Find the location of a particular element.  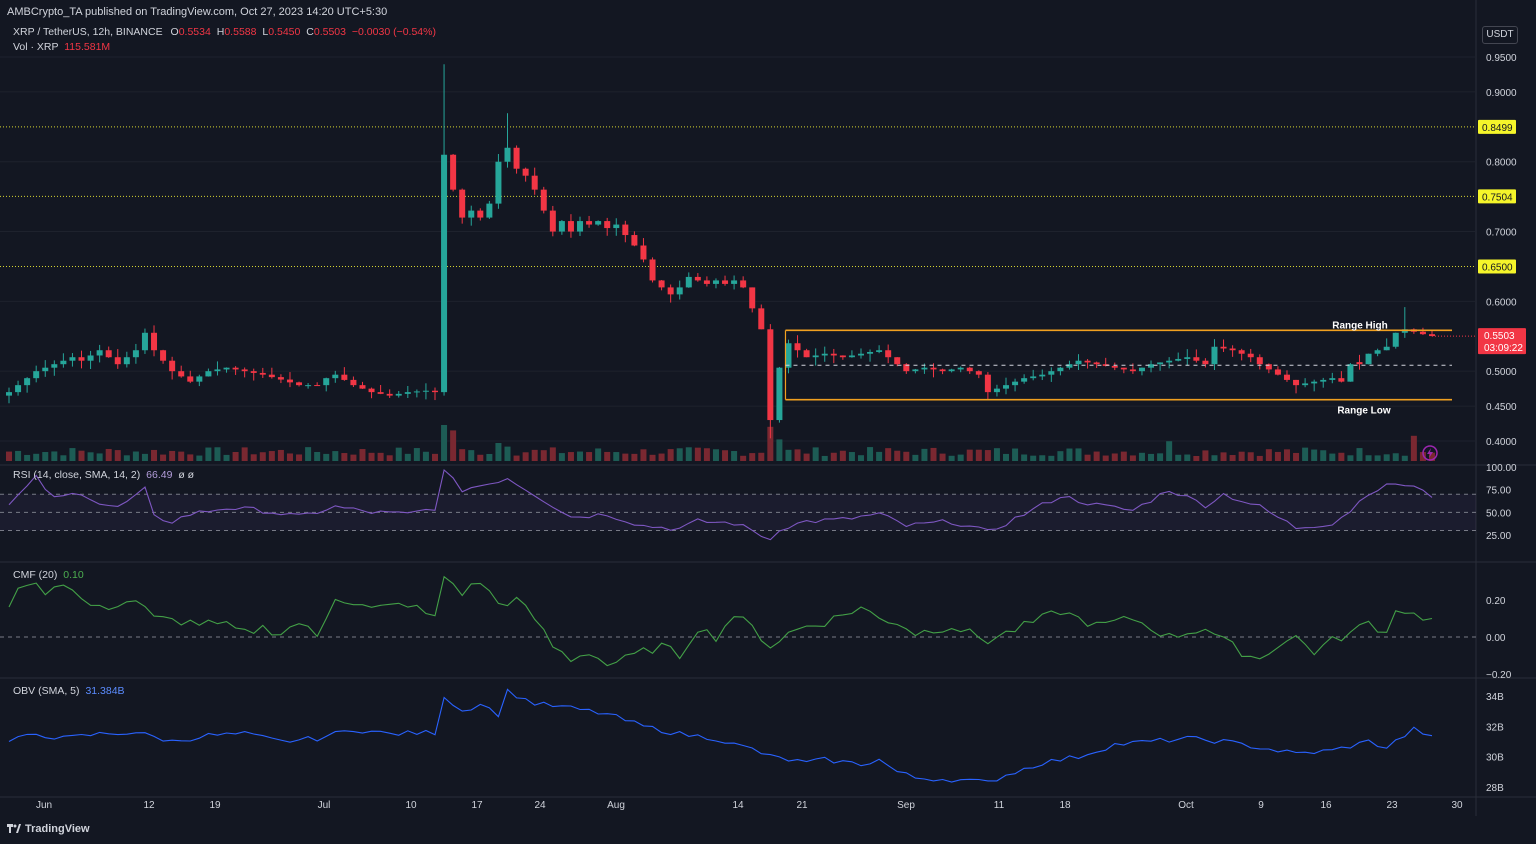

time-tick-label: Jun is located at coordinates (44, 805).